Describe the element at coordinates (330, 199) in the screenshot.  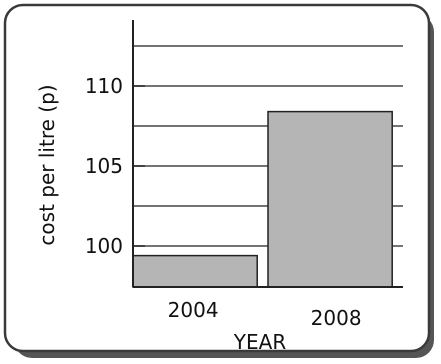
I see `bar-2008` at that location.